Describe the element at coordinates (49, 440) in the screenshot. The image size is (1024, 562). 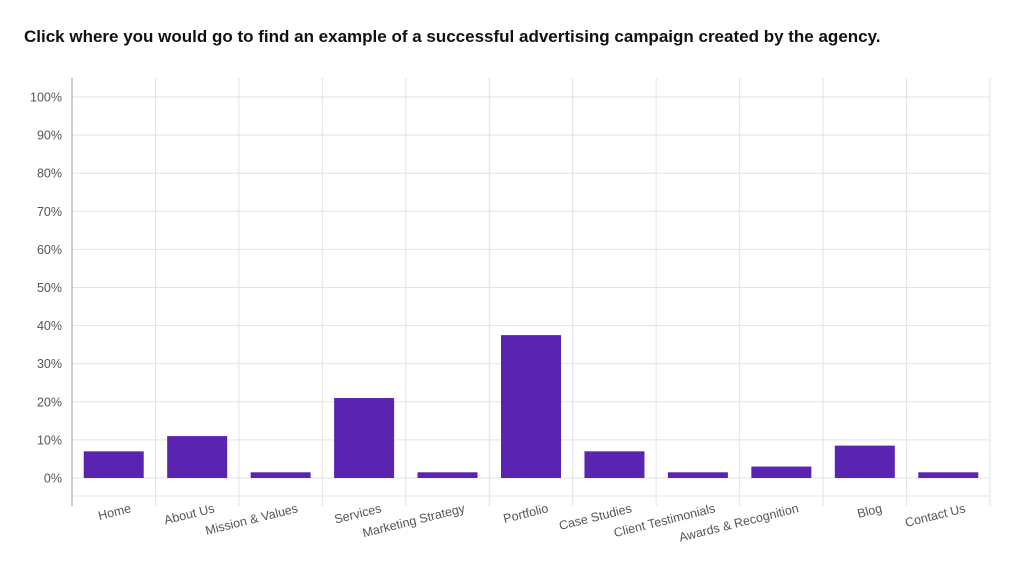
I see `y-tick-label: 10%` at that location.